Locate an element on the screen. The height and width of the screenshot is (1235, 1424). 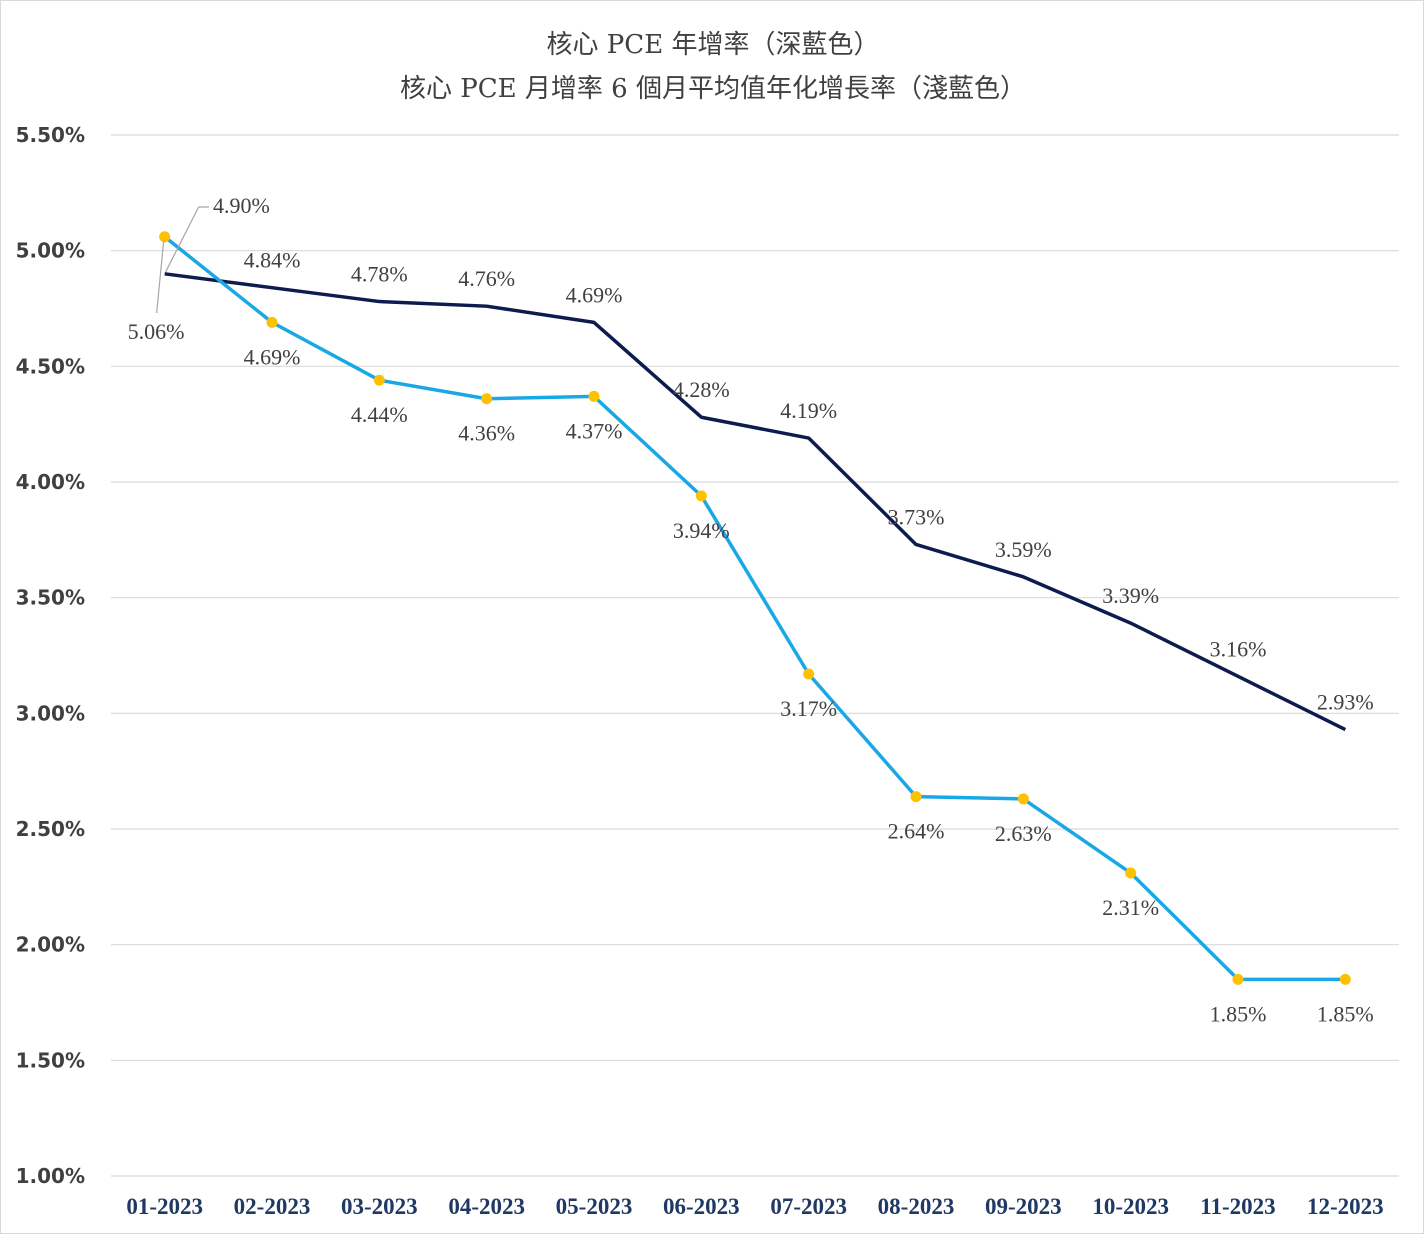
data-label-yoy: 3.73% is located at coordinates (916, 516).